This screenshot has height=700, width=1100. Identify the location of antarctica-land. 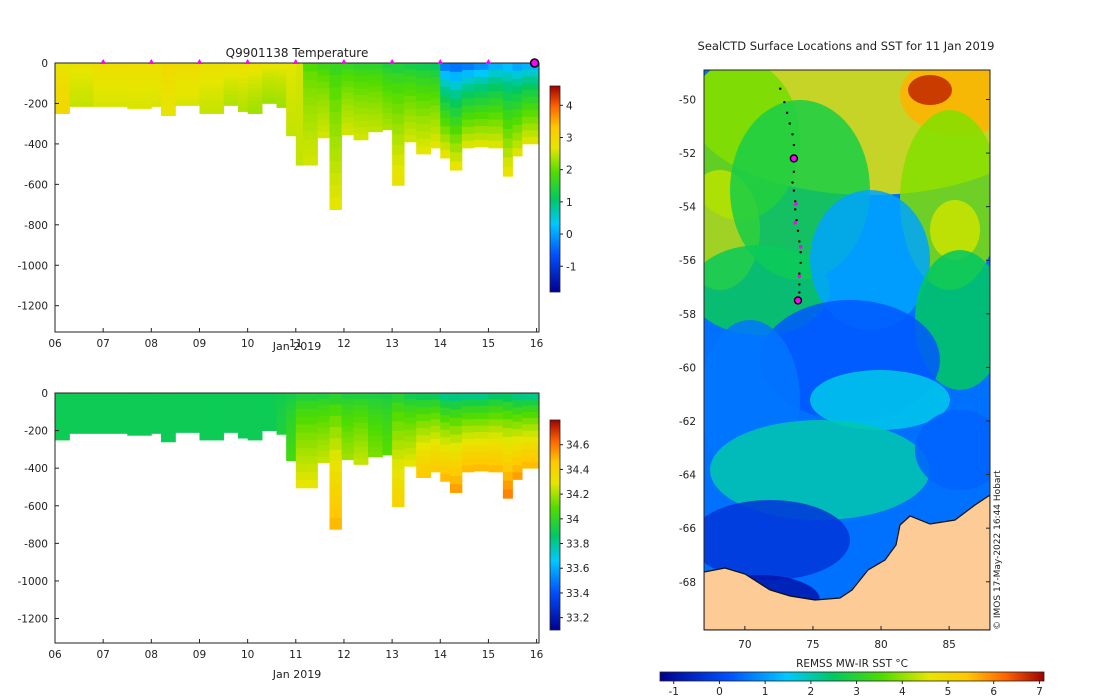
(847, 562).